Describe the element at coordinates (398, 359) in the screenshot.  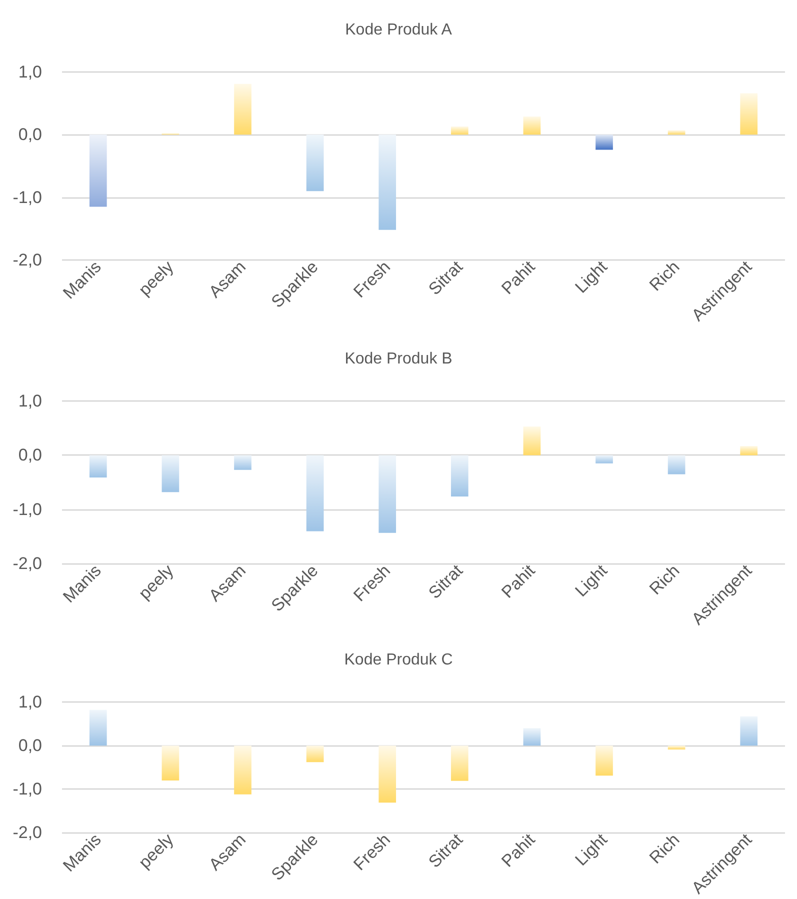
I see `chart-title: Kode Produk B` at that location.